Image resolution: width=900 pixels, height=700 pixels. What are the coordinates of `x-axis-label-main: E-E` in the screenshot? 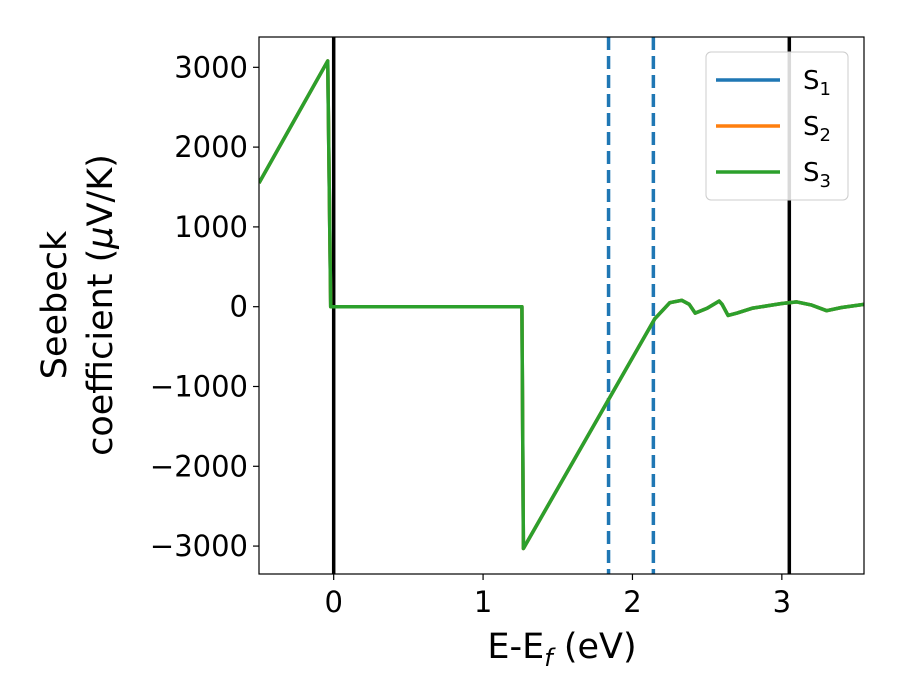 It's located at (515, 647).